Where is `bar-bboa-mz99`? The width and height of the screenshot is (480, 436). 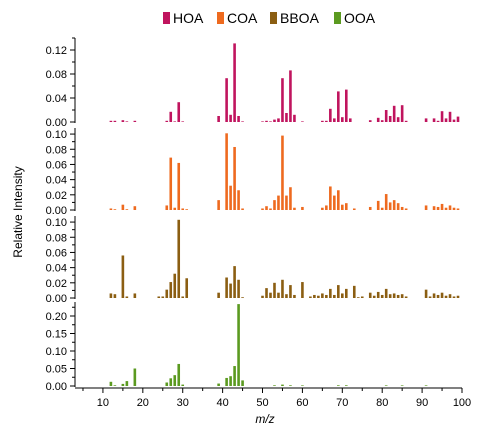 bar-bboa-mz99 is located at coordinates (458, 296).